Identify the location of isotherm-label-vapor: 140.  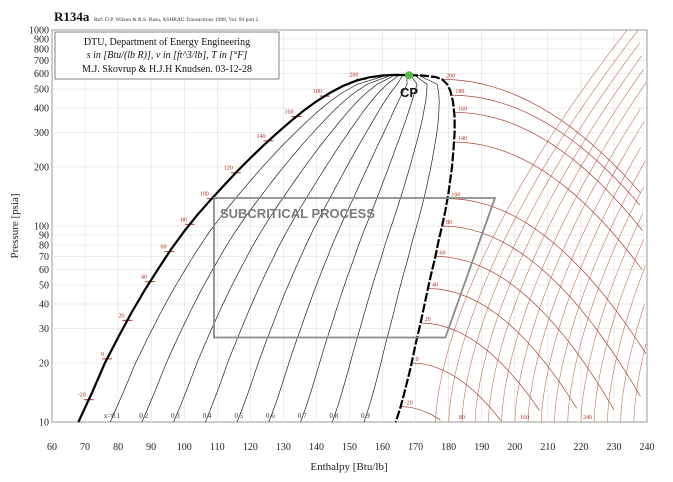
(462, 139).